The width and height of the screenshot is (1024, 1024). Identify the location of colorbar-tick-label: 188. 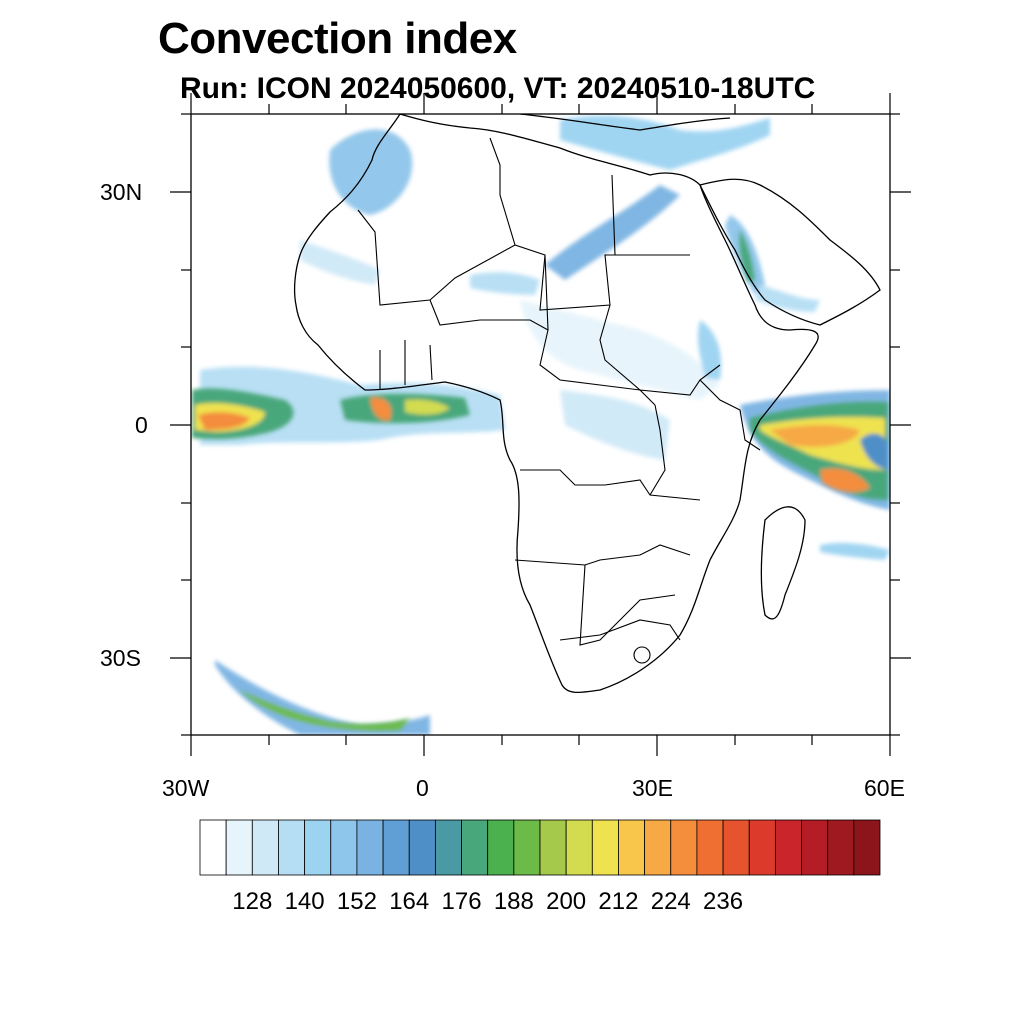
(513, 901).